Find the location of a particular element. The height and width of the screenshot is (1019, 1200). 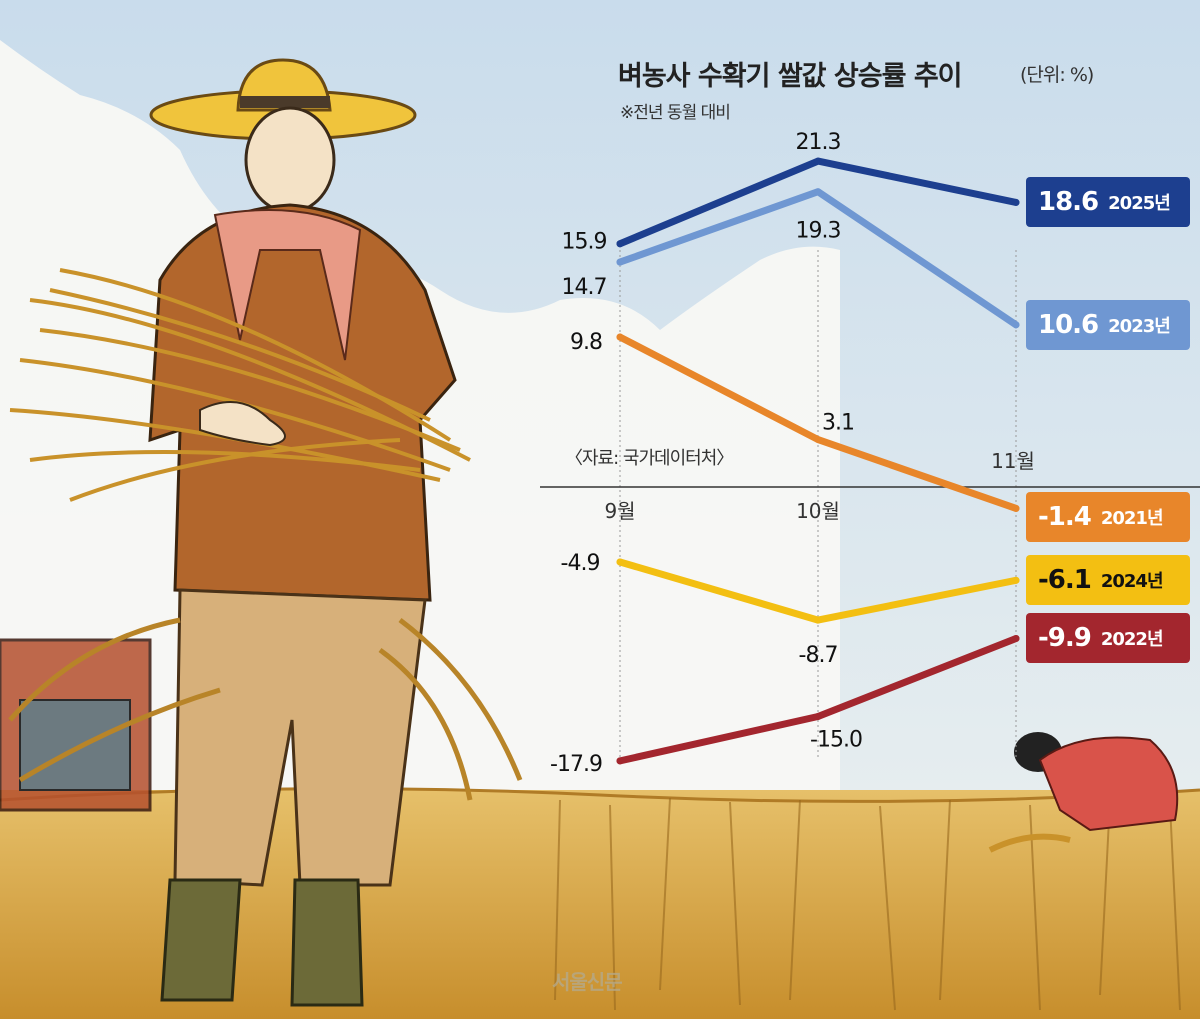

x-tick-label: 9월 is located at coordinates (619, 511).